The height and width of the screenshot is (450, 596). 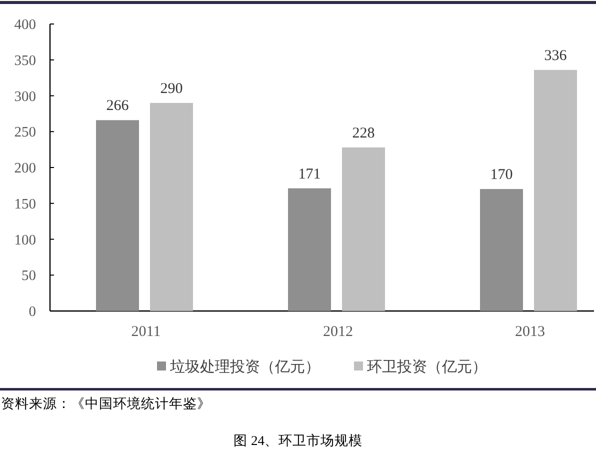 I want to click on annotation: 图 24、环卫市场规模, so click(x=298, y=440).